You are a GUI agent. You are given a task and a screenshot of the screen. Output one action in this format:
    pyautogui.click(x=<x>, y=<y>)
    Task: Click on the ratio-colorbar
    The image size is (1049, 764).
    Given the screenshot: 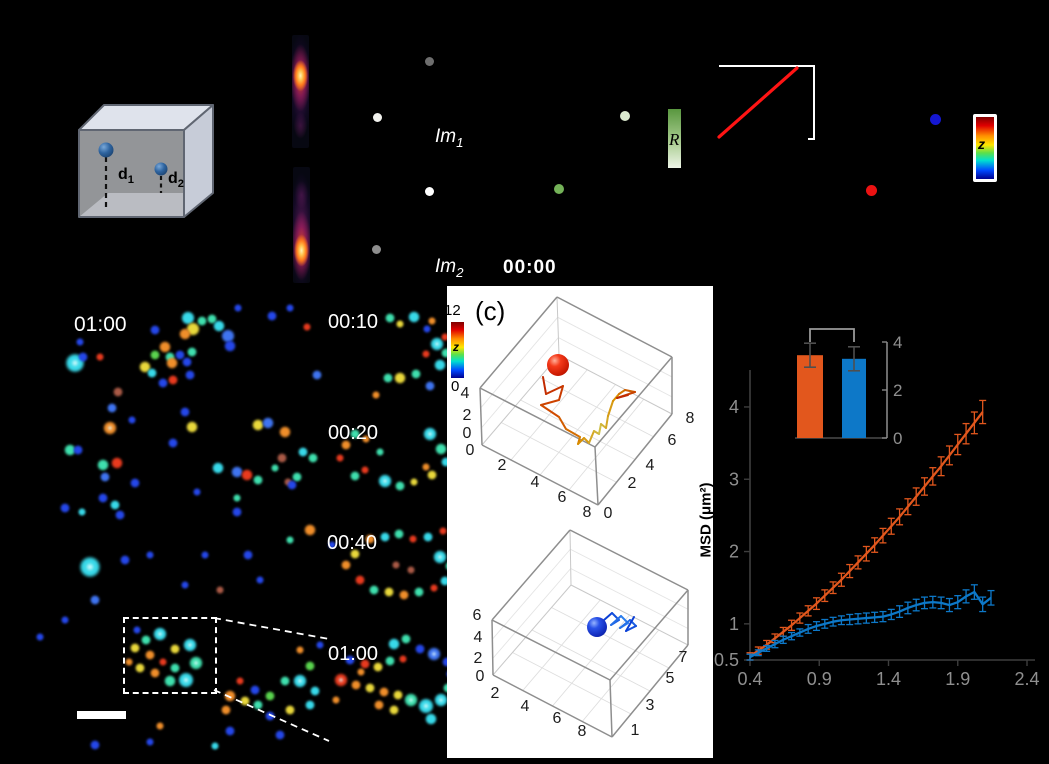 What is the action you would take?
    pyautogui.click(x=674, y=138)
    